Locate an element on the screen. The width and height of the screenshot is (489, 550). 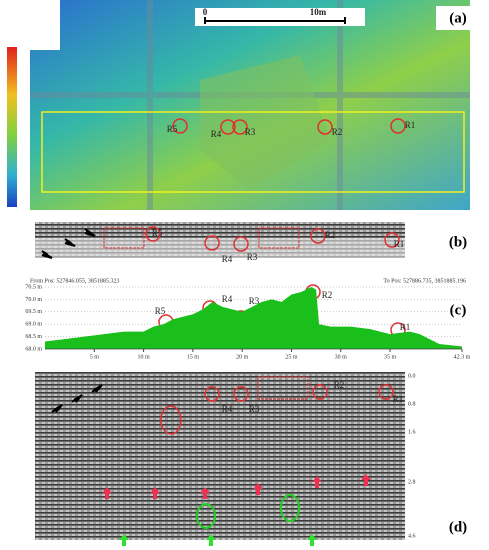
y-tick-label: 69.0 m is located at coordinates (33, 325).